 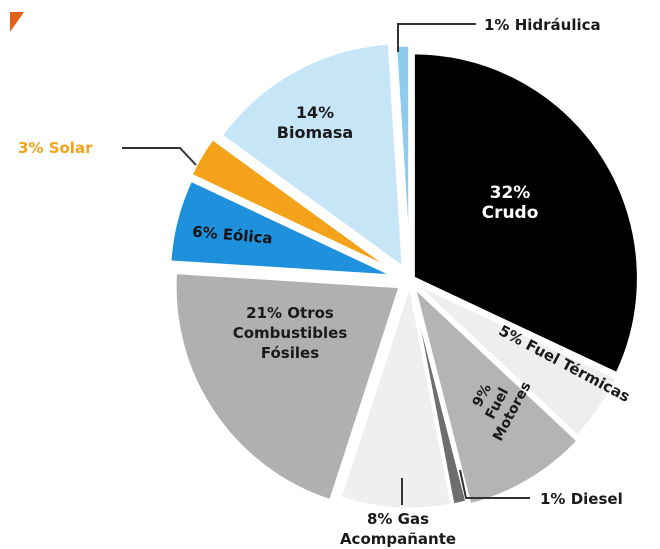 What do you see at coordinates (396, 397) in the screenshot?
I see `pie-slice-gas-acompañante` at bounding box center [396, 397].